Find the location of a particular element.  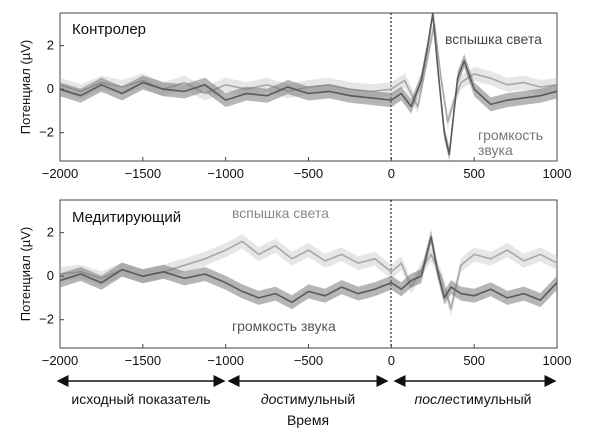

period-prefix: до is located at coordinates (269, 399).